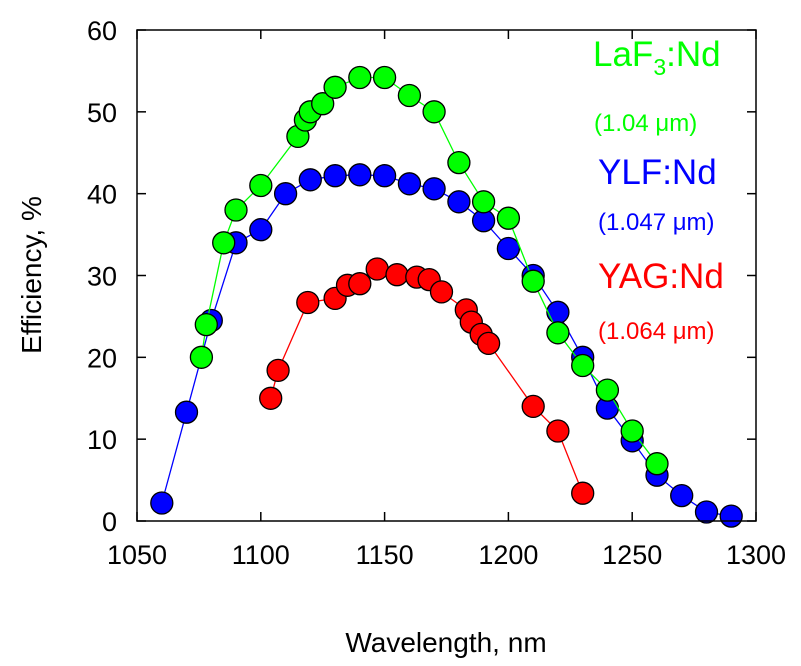 The height and width of the screenshot is (666, 801). I want to click on y-tick-label: 40, so click(102, 195).